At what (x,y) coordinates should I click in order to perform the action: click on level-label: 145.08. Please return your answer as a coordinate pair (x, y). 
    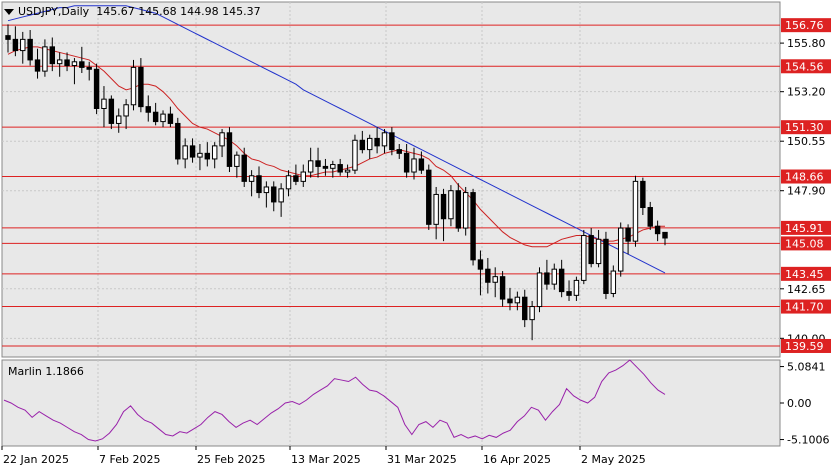
    Looking at the image, I should click on (804, 243).